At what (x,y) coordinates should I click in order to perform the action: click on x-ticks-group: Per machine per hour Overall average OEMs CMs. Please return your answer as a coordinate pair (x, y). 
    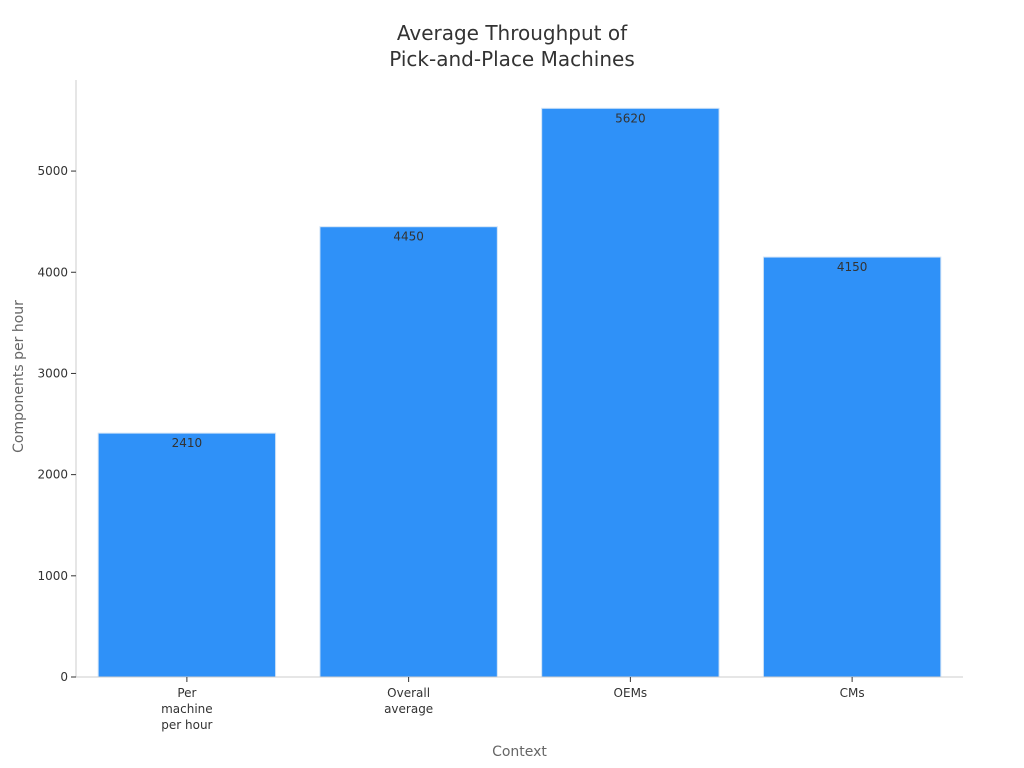
    Looking at the image, I should click on (513, 704).